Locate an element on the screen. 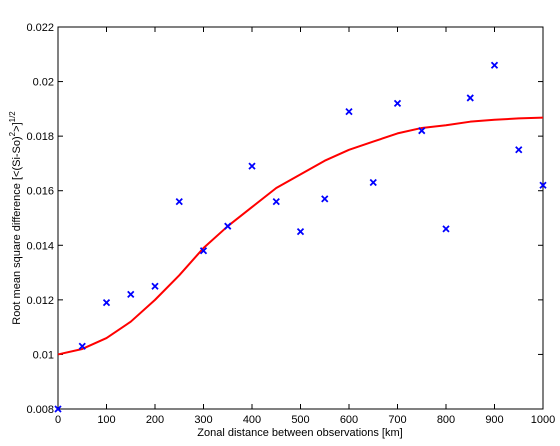 This screenshot has height=446, width=560. y-tick-label: 0.014 is located at coordinates (40, 246).